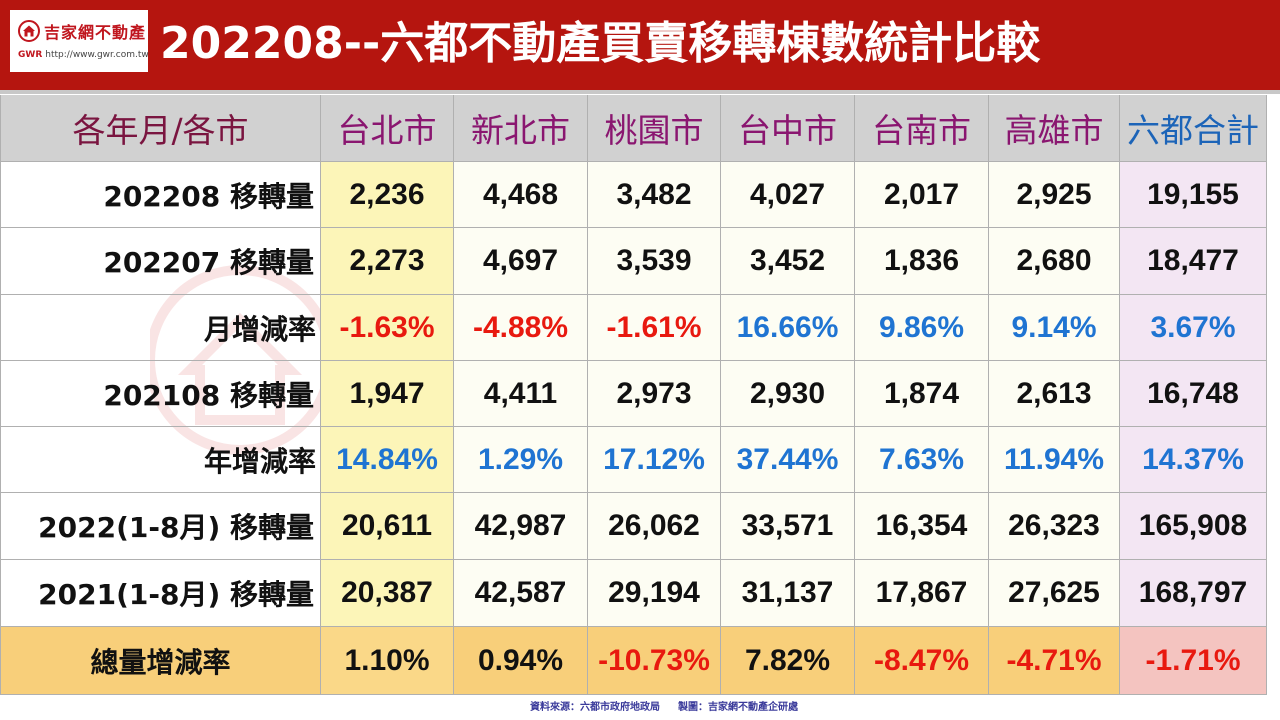  What do you see at coordinates (97, 55) in the screenshot?
I see `logo-url: http://www.gwr.com.tw` at bounding box center [97, 55].